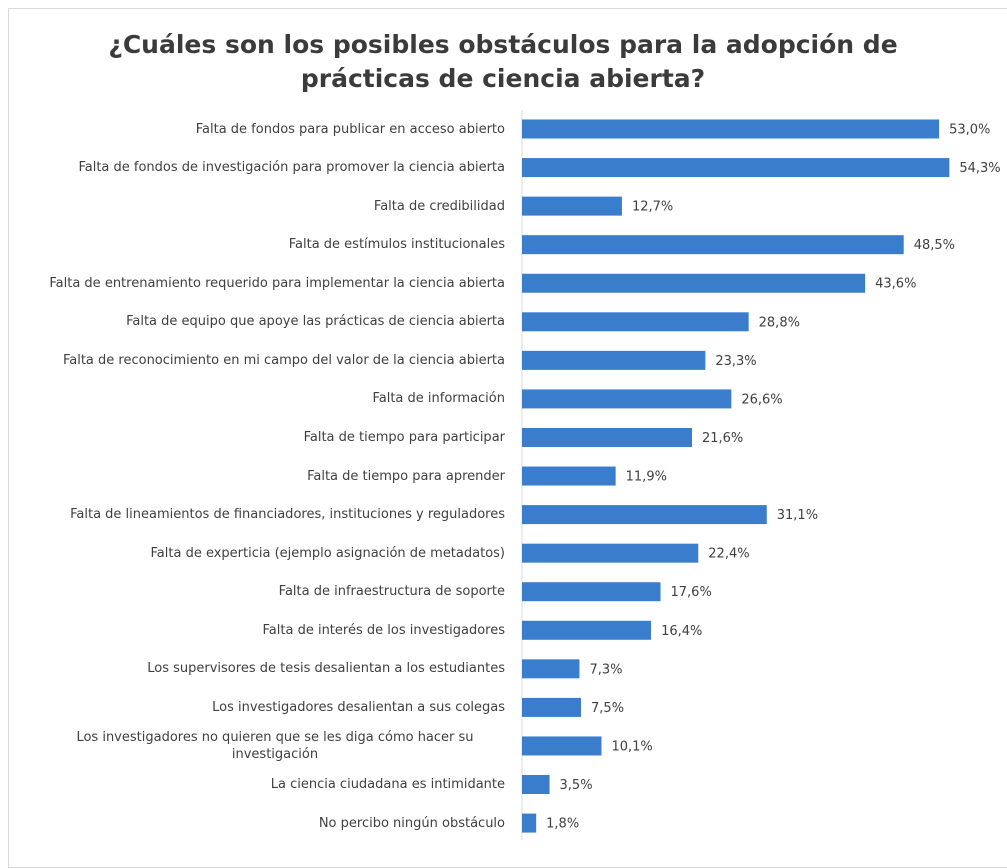  What do you see at coordinates (797, 515) in the screenshot?
I see `value-label: 31,1%` at bounding box center [797, 515].